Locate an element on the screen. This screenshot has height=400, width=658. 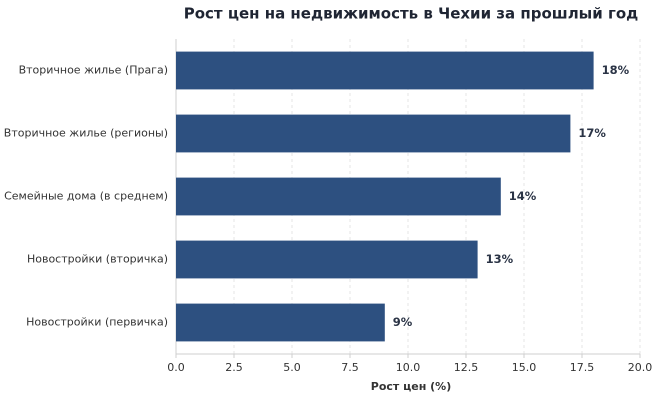
value-label: 17% is located at coordinates (592, 133).